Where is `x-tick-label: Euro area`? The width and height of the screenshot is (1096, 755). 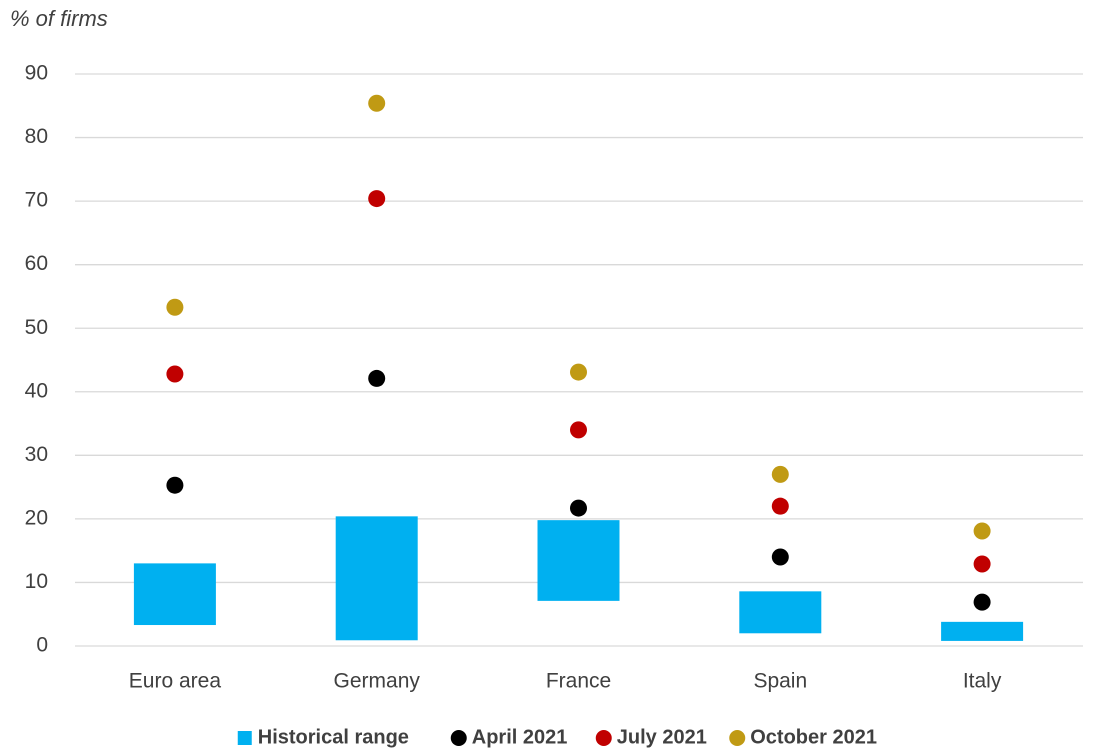
x-tick-label: Euro area is located at coordinates (175, 681).